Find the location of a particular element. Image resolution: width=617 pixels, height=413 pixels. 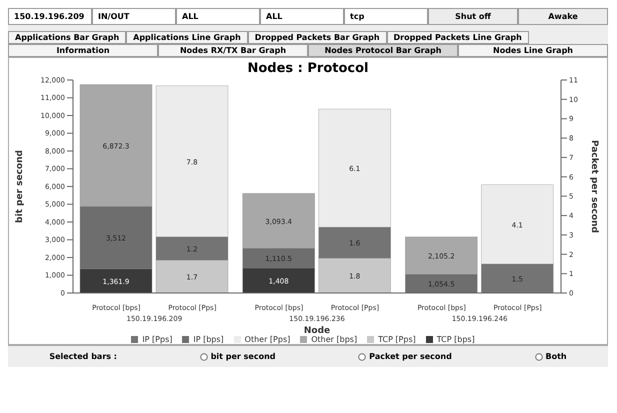

text: 150.19.196.209 is located at coordinates (50, 16).